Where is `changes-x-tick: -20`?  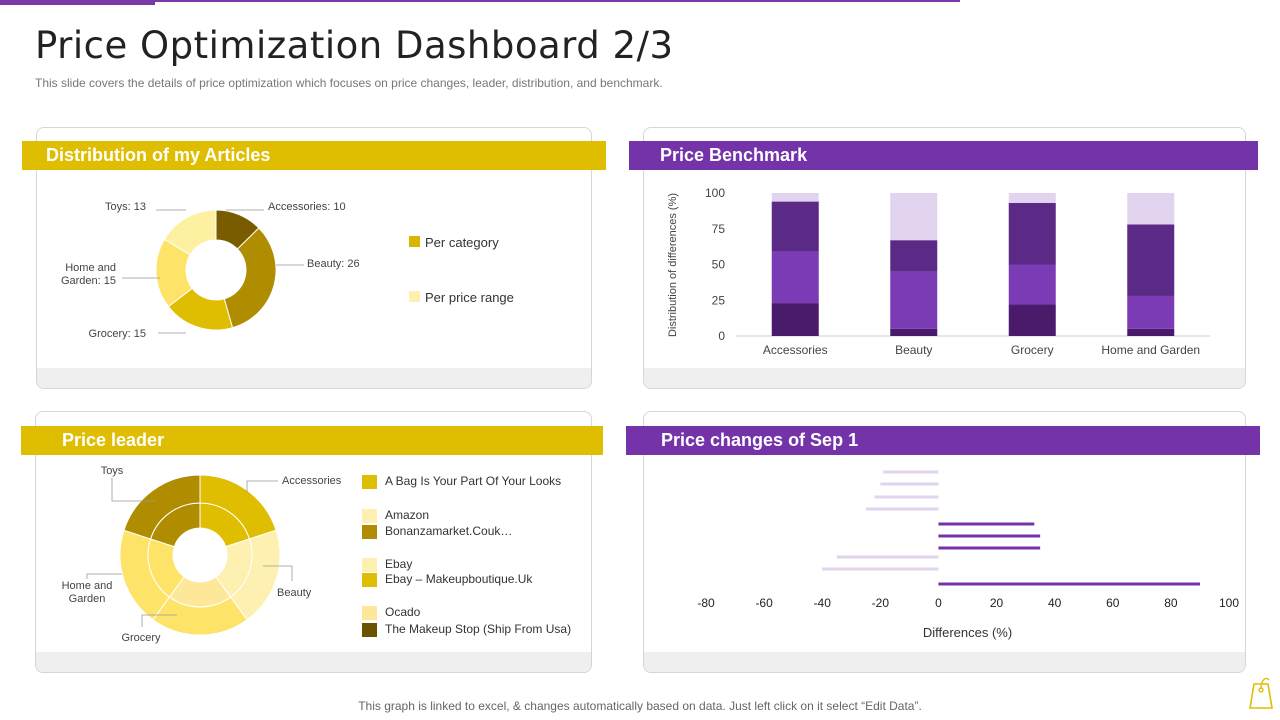
changes-x-tick: -20 is located at coordinates (881, 603).